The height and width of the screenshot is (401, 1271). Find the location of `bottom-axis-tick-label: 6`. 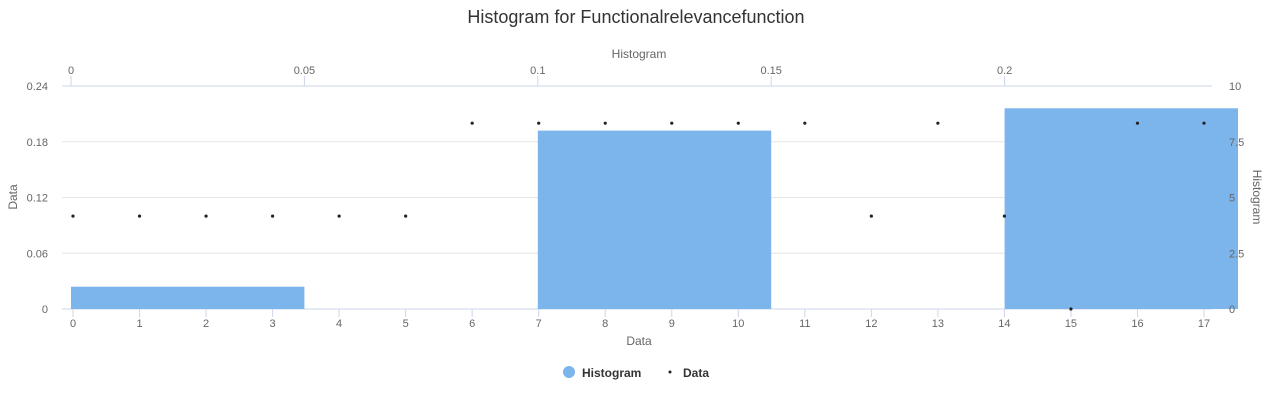

bottom-axis-tick-label: 6 is located at coordinates (472, 324).